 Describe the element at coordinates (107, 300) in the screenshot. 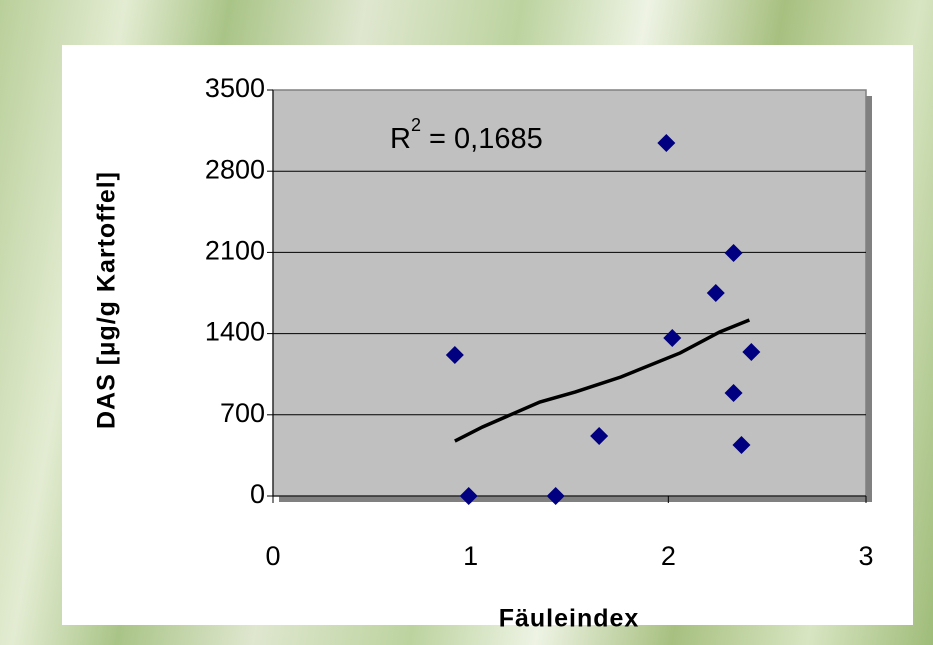

I see `y-axis-title: DAS [µg/g Kartoffel]` at that location.